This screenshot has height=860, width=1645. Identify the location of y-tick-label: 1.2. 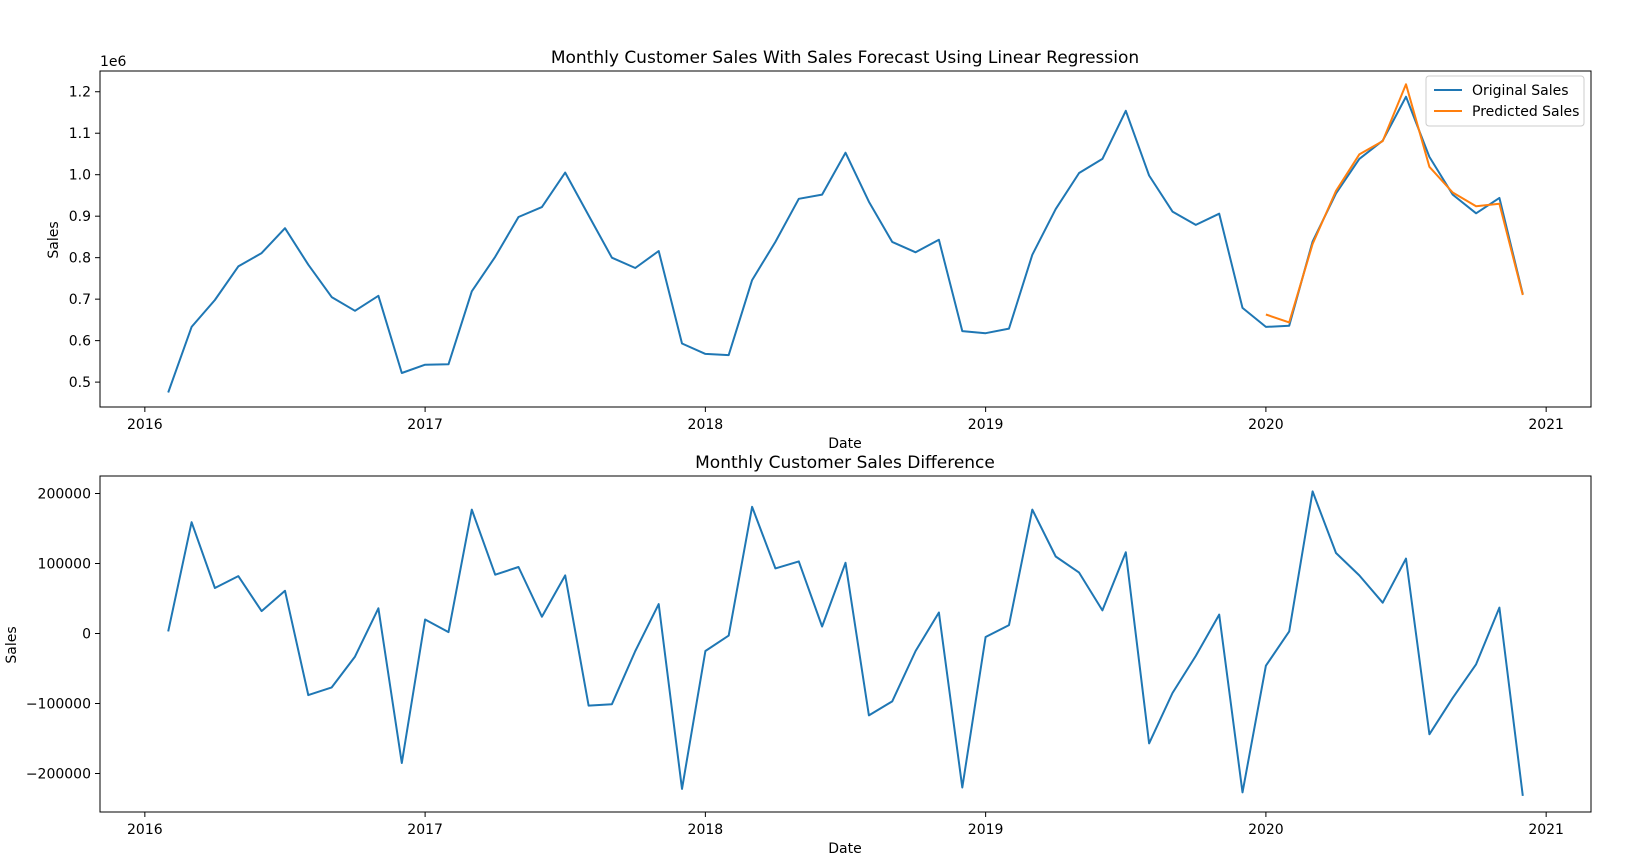
(80, 93).